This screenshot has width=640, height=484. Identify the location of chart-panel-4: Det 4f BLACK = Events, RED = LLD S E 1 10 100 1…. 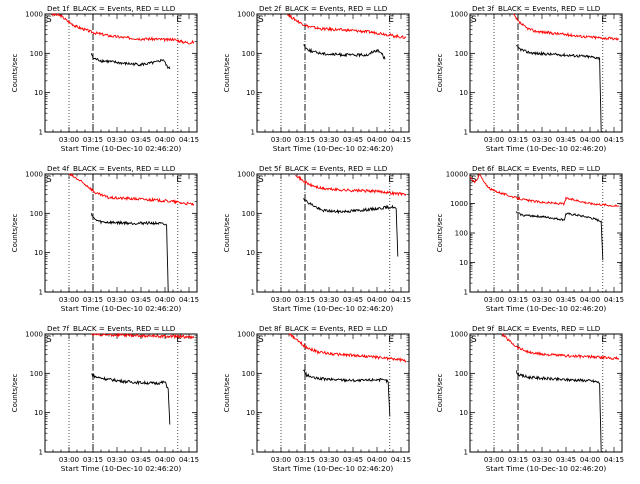
(105, 238).